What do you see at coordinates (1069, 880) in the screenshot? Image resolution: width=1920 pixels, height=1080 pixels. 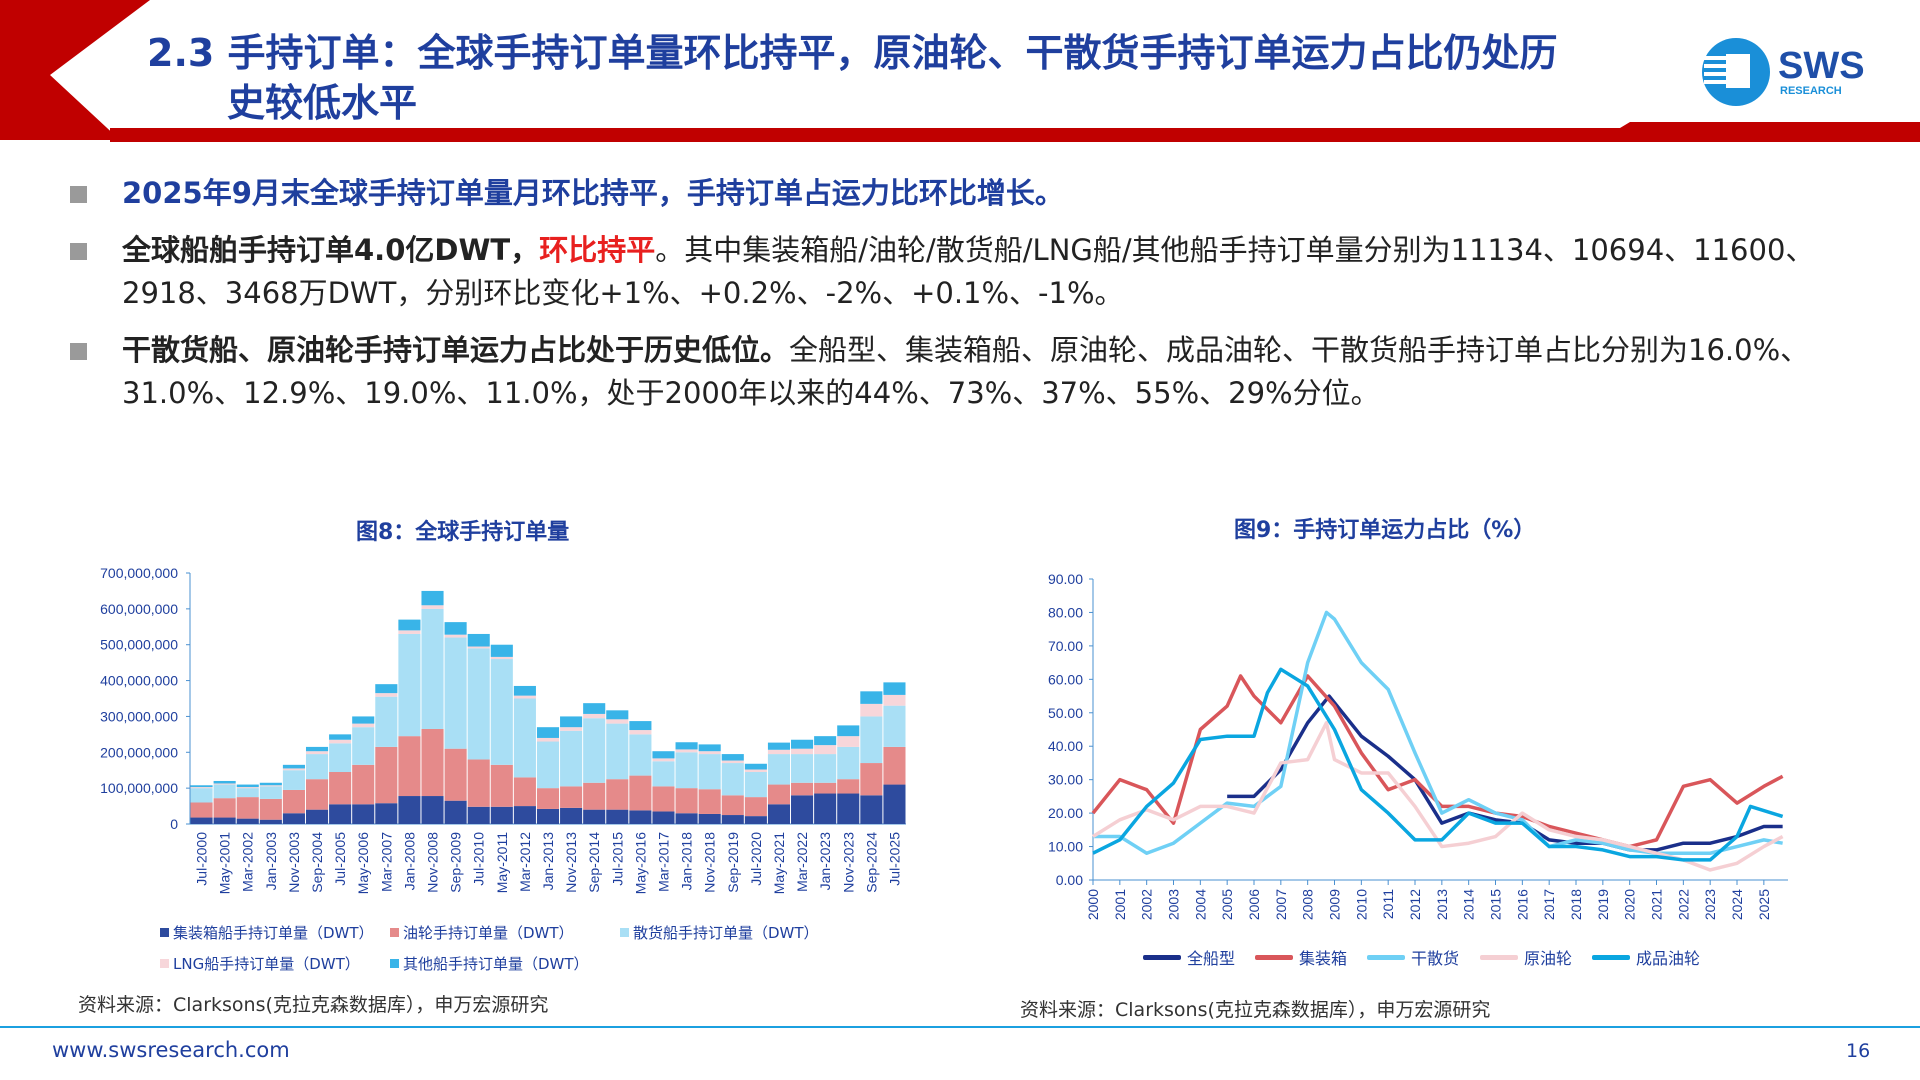 I see `y-tick-label: 0.00` at bounding box center [1069, 880].